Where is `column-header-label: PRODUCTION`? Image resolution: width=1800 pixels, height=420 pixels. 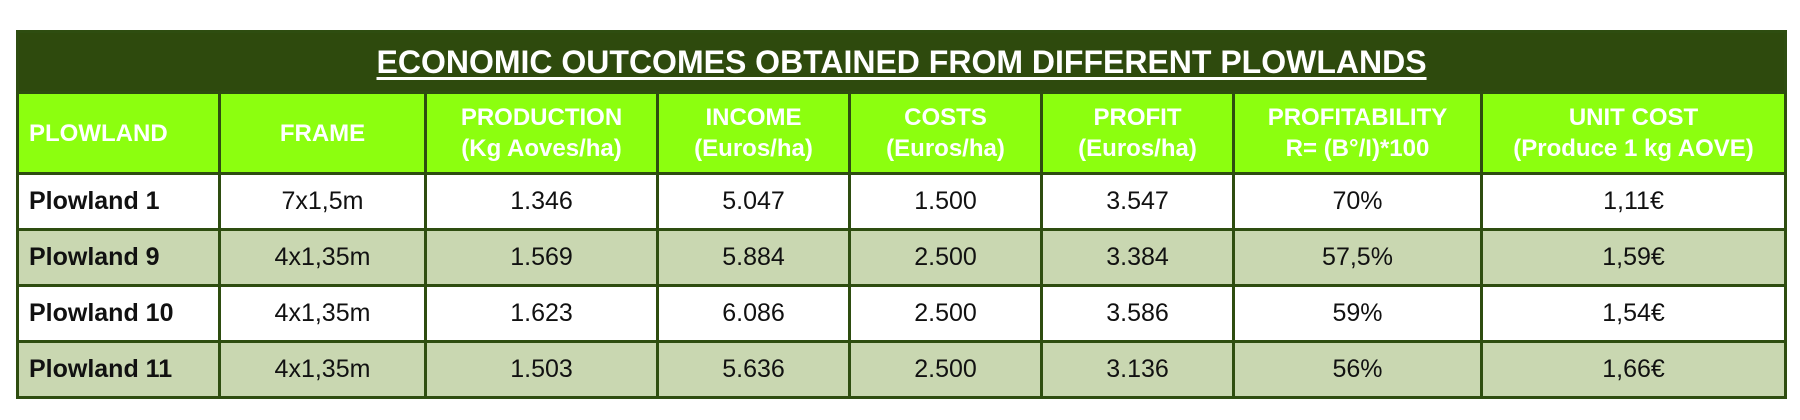
column-header-label: PRODUCTION is located at coordinates (541, 117).